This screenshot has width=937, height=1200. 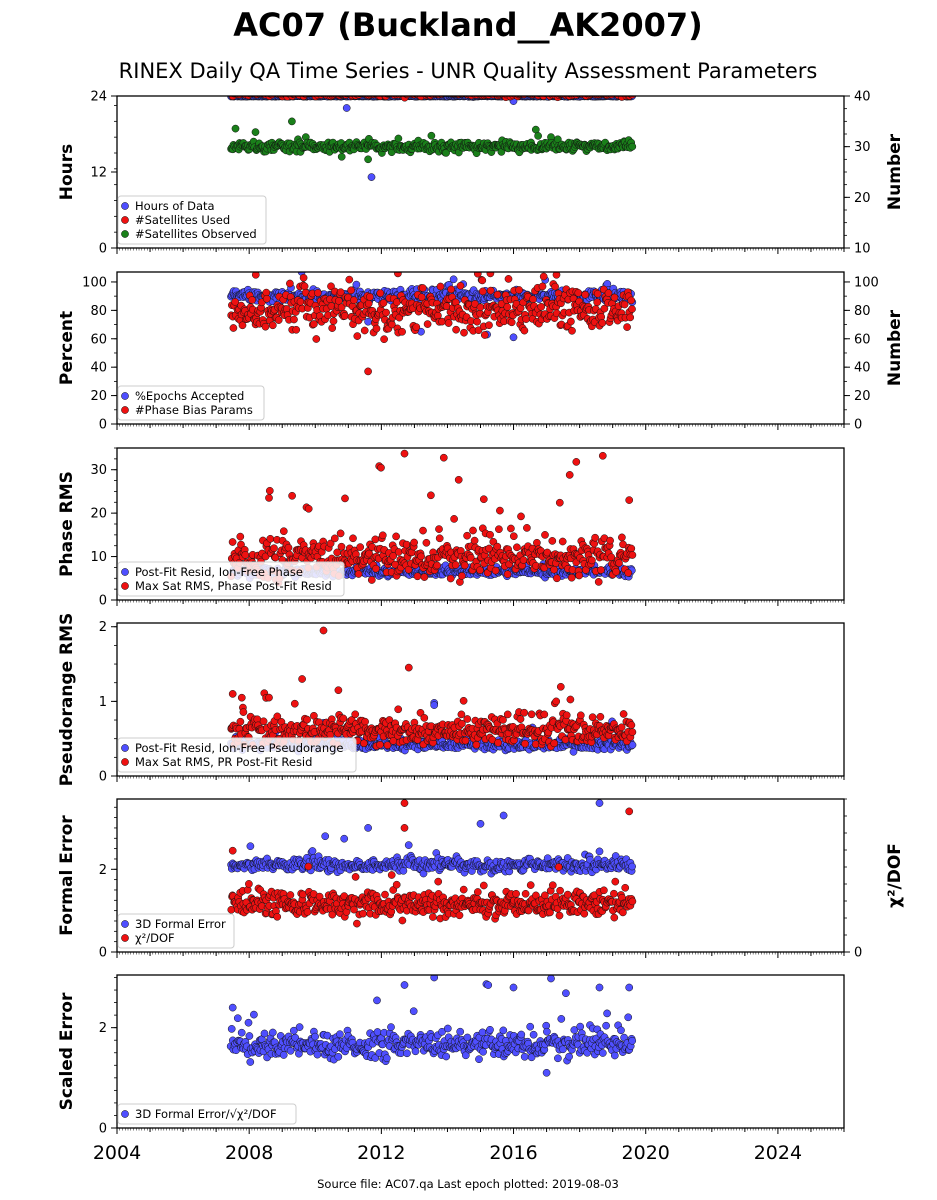 I want to click on y-right-tick-label: 20, so click(x=862, y=396).